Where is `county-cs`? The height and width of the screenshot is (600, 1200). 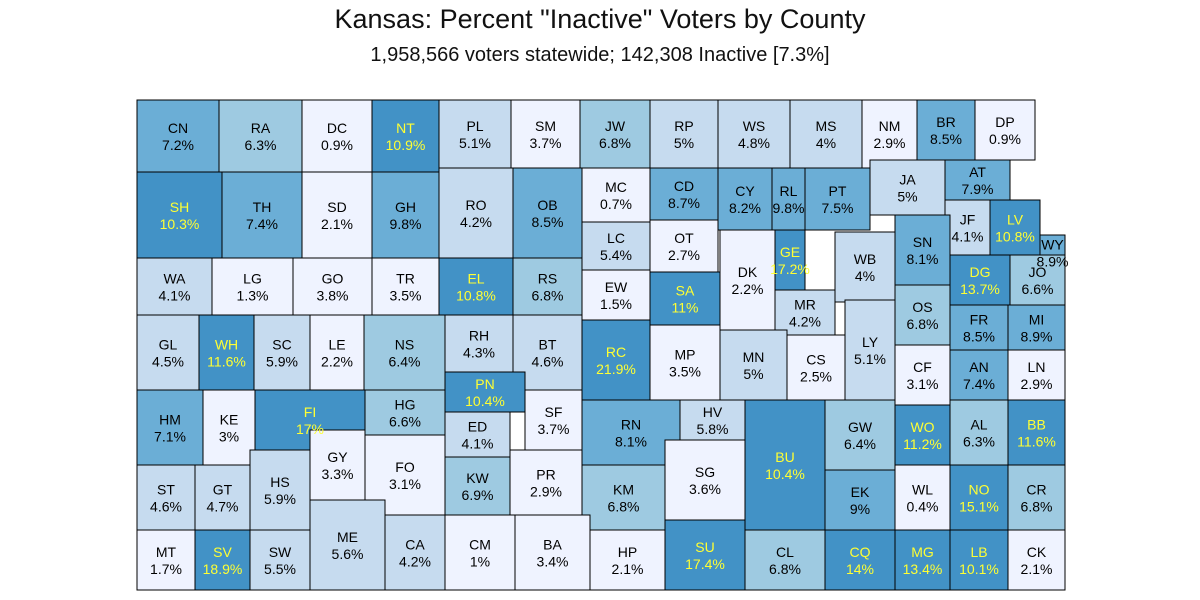 county-cs is located at coordinates (816, 367).